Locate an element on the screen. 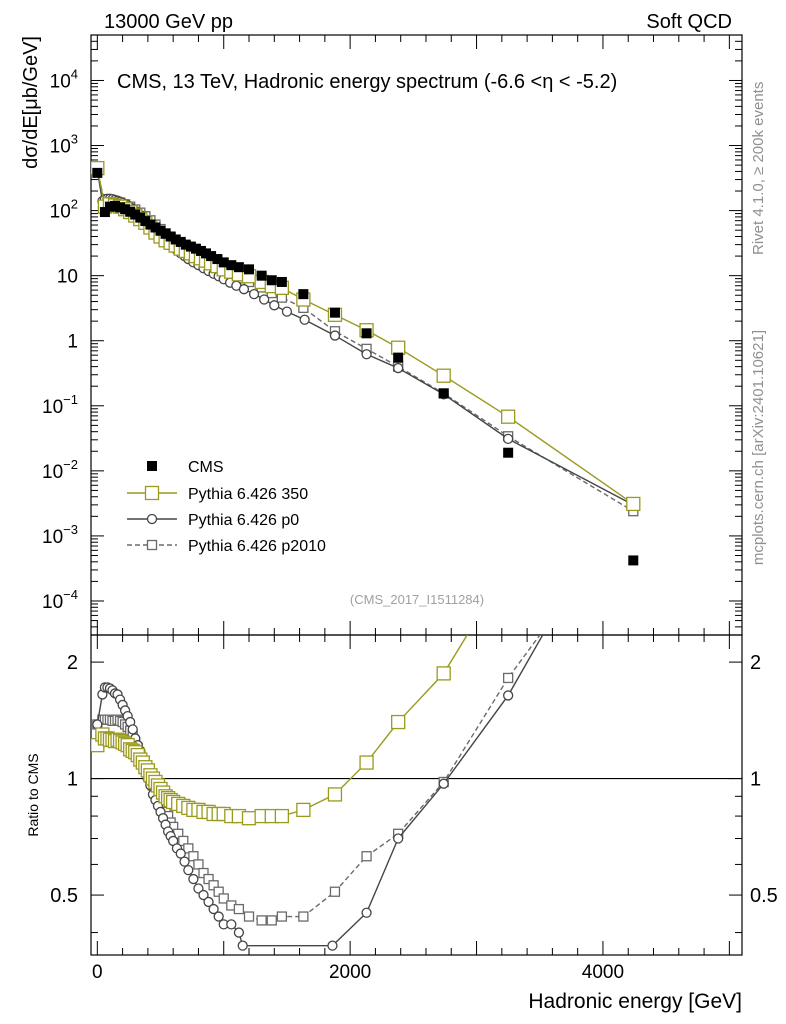 The height and width of the screenshot is (1024, 786). ratio-y-tick-label: 0.5 is located at coordinates (64, 896).